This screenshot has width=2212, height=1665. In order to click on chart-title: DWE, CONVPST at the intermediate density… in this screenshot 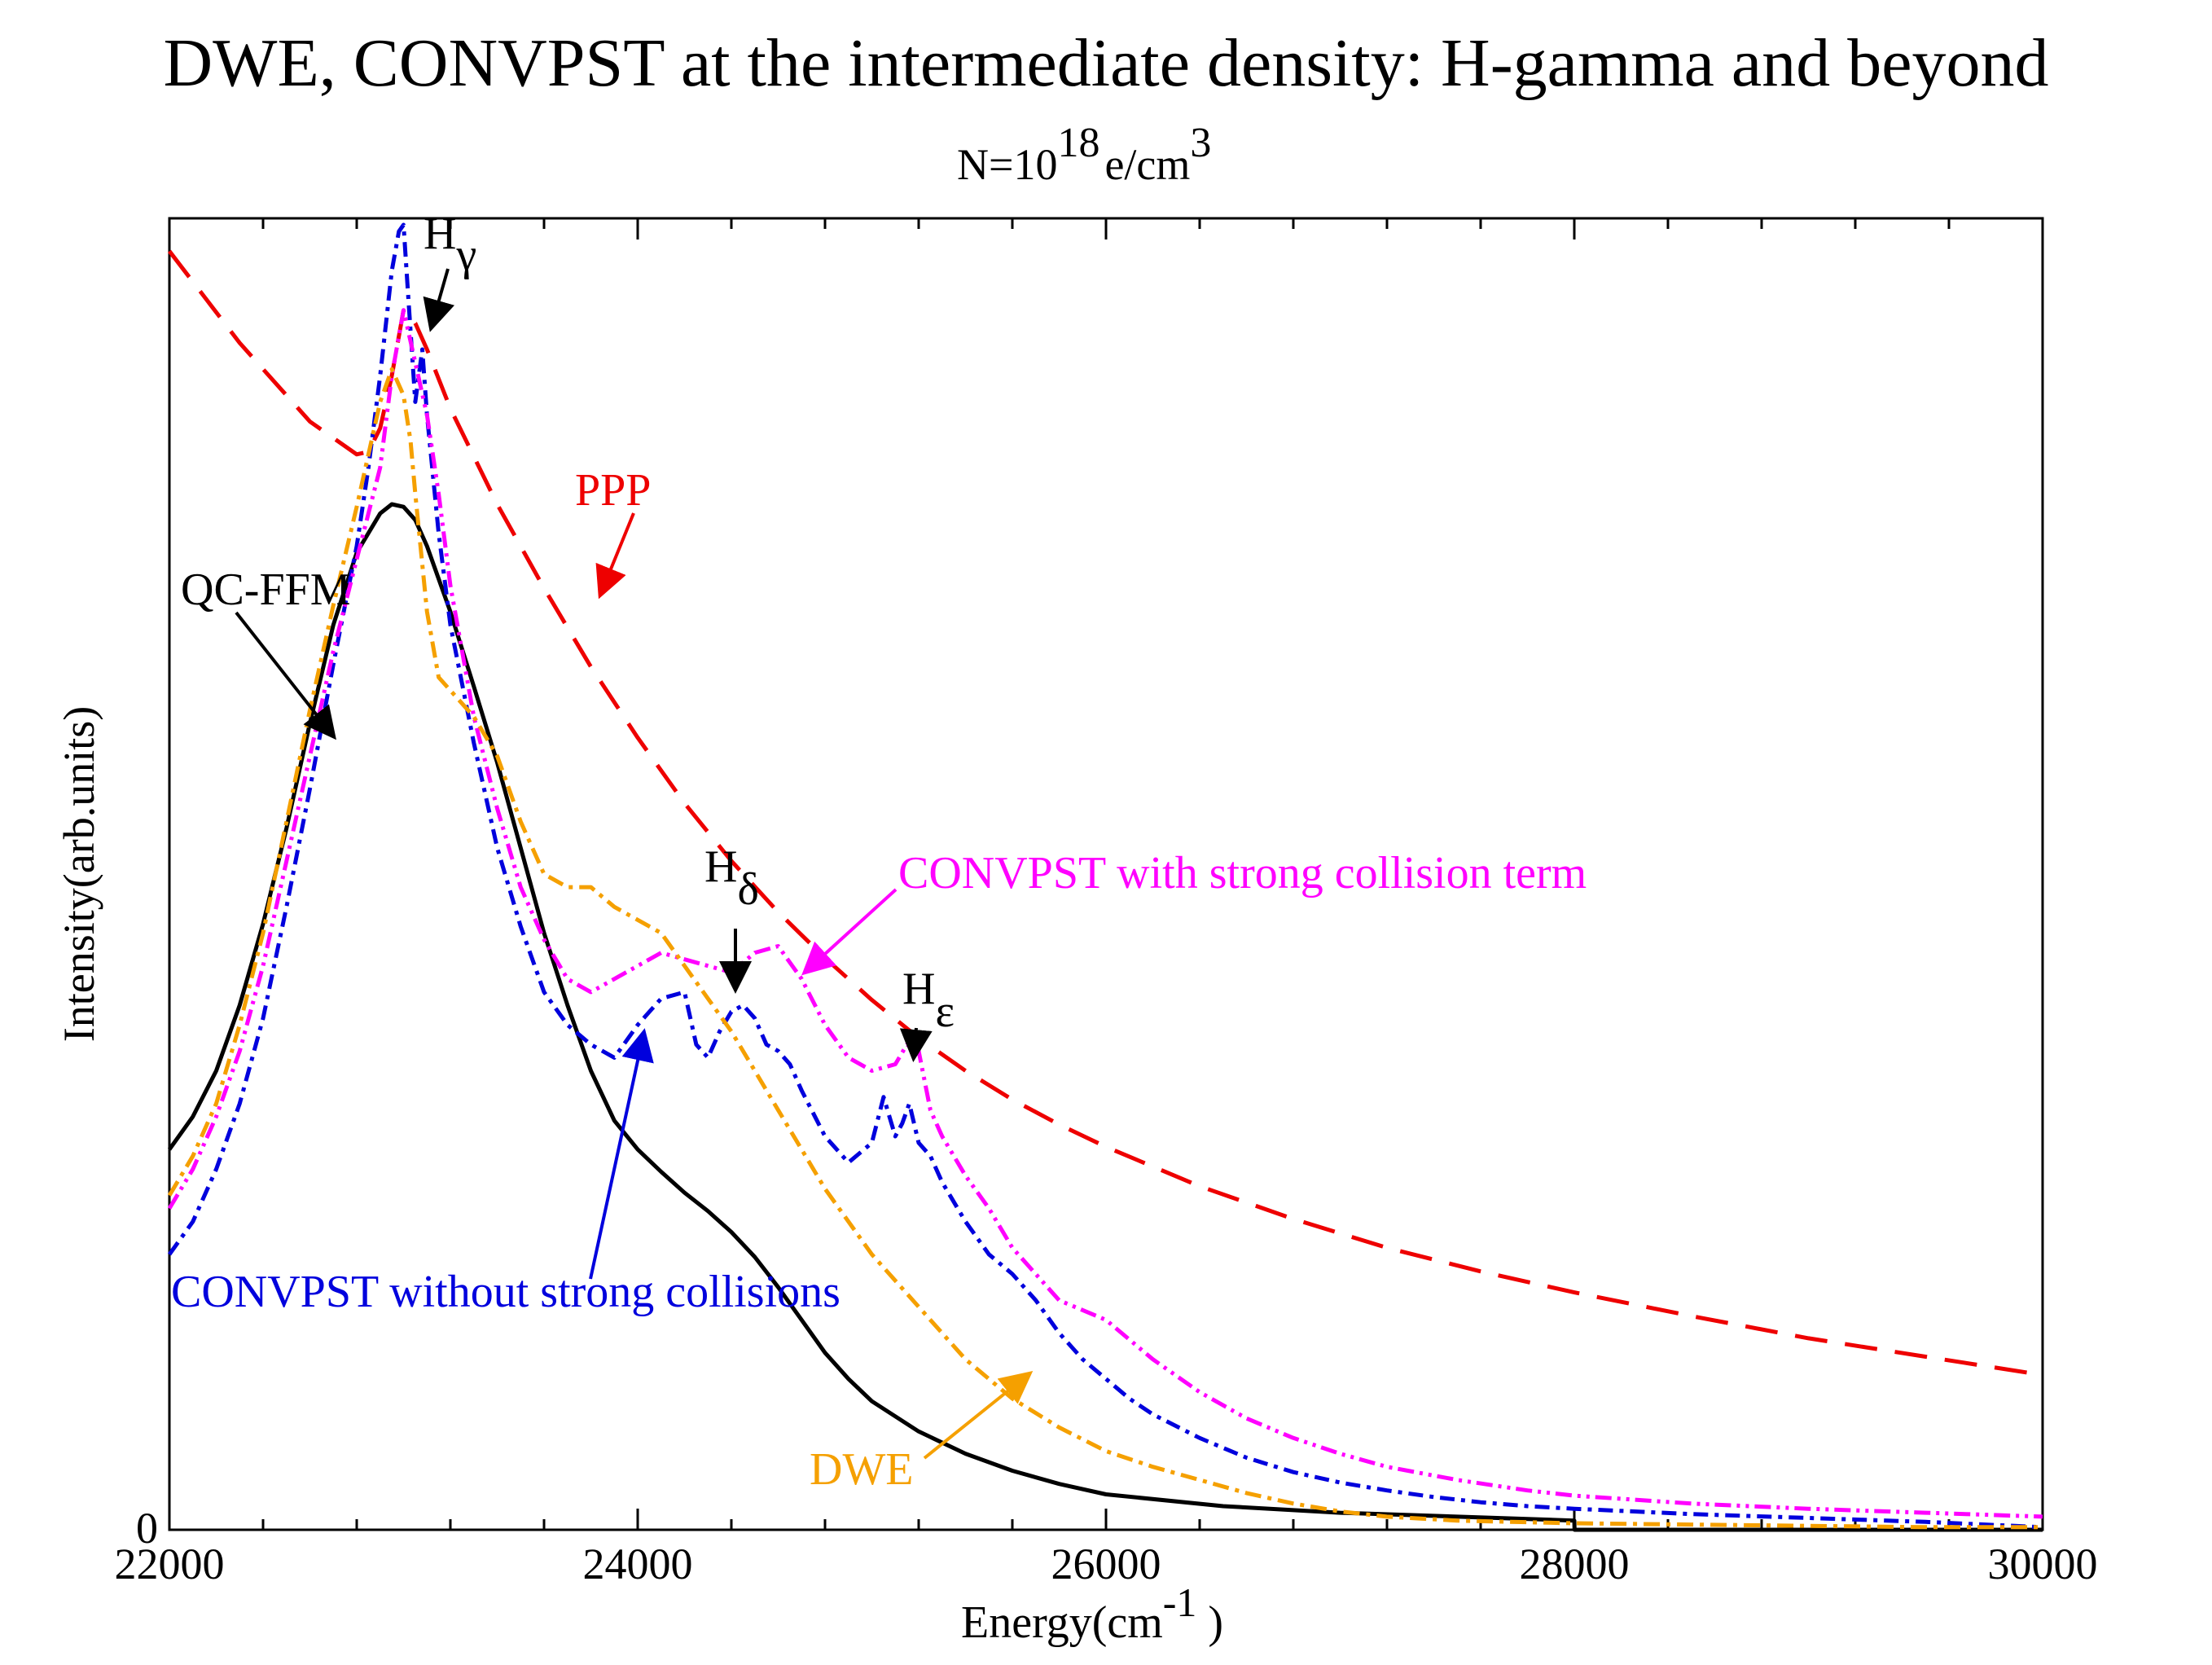, I will do `click(1106, 63)`.